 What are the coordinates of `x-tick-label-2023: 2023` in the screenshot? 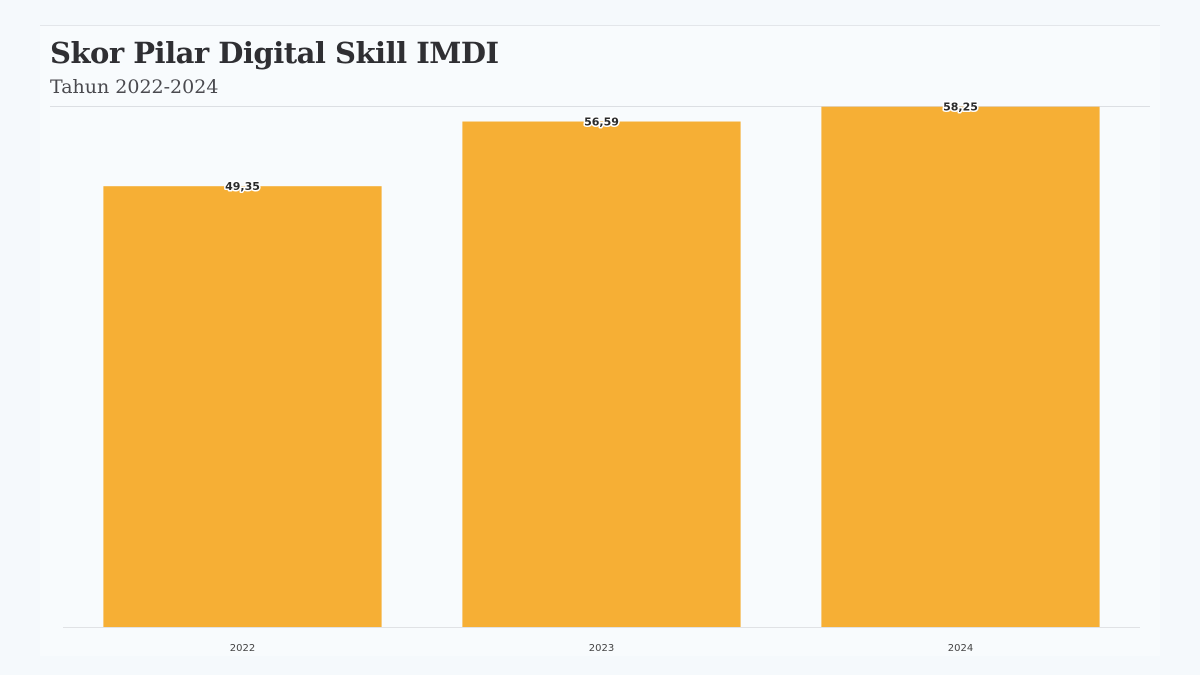 It's located at (601, 648).